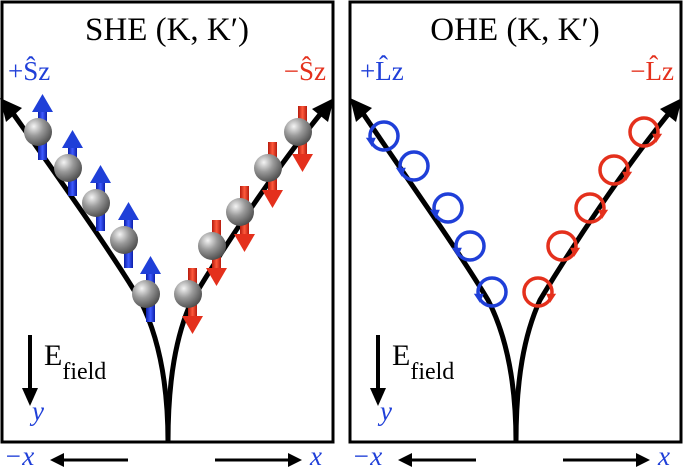  I want to click on axis-pos-x-left-arrowhead, so click(295, 460).